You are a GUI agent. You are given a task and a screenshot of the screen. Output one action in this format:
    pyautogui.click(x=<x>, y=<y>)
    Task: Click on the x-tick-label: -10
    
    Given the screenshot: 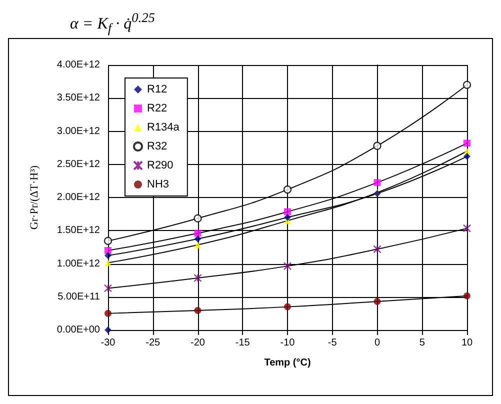 What is the action you would take?
    pyautogui.click(x=288, y=343)
    